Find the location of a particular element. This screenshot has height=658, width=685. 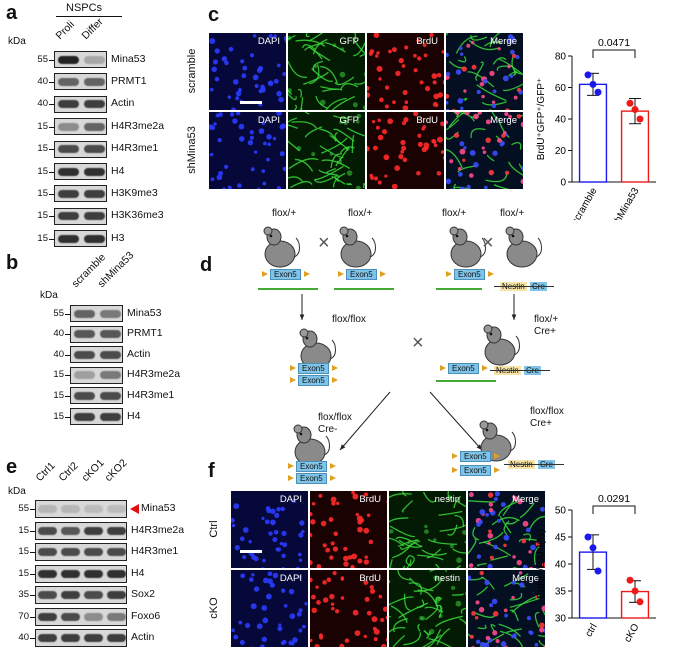

wildtype-line is located at coordinates (459, 289).